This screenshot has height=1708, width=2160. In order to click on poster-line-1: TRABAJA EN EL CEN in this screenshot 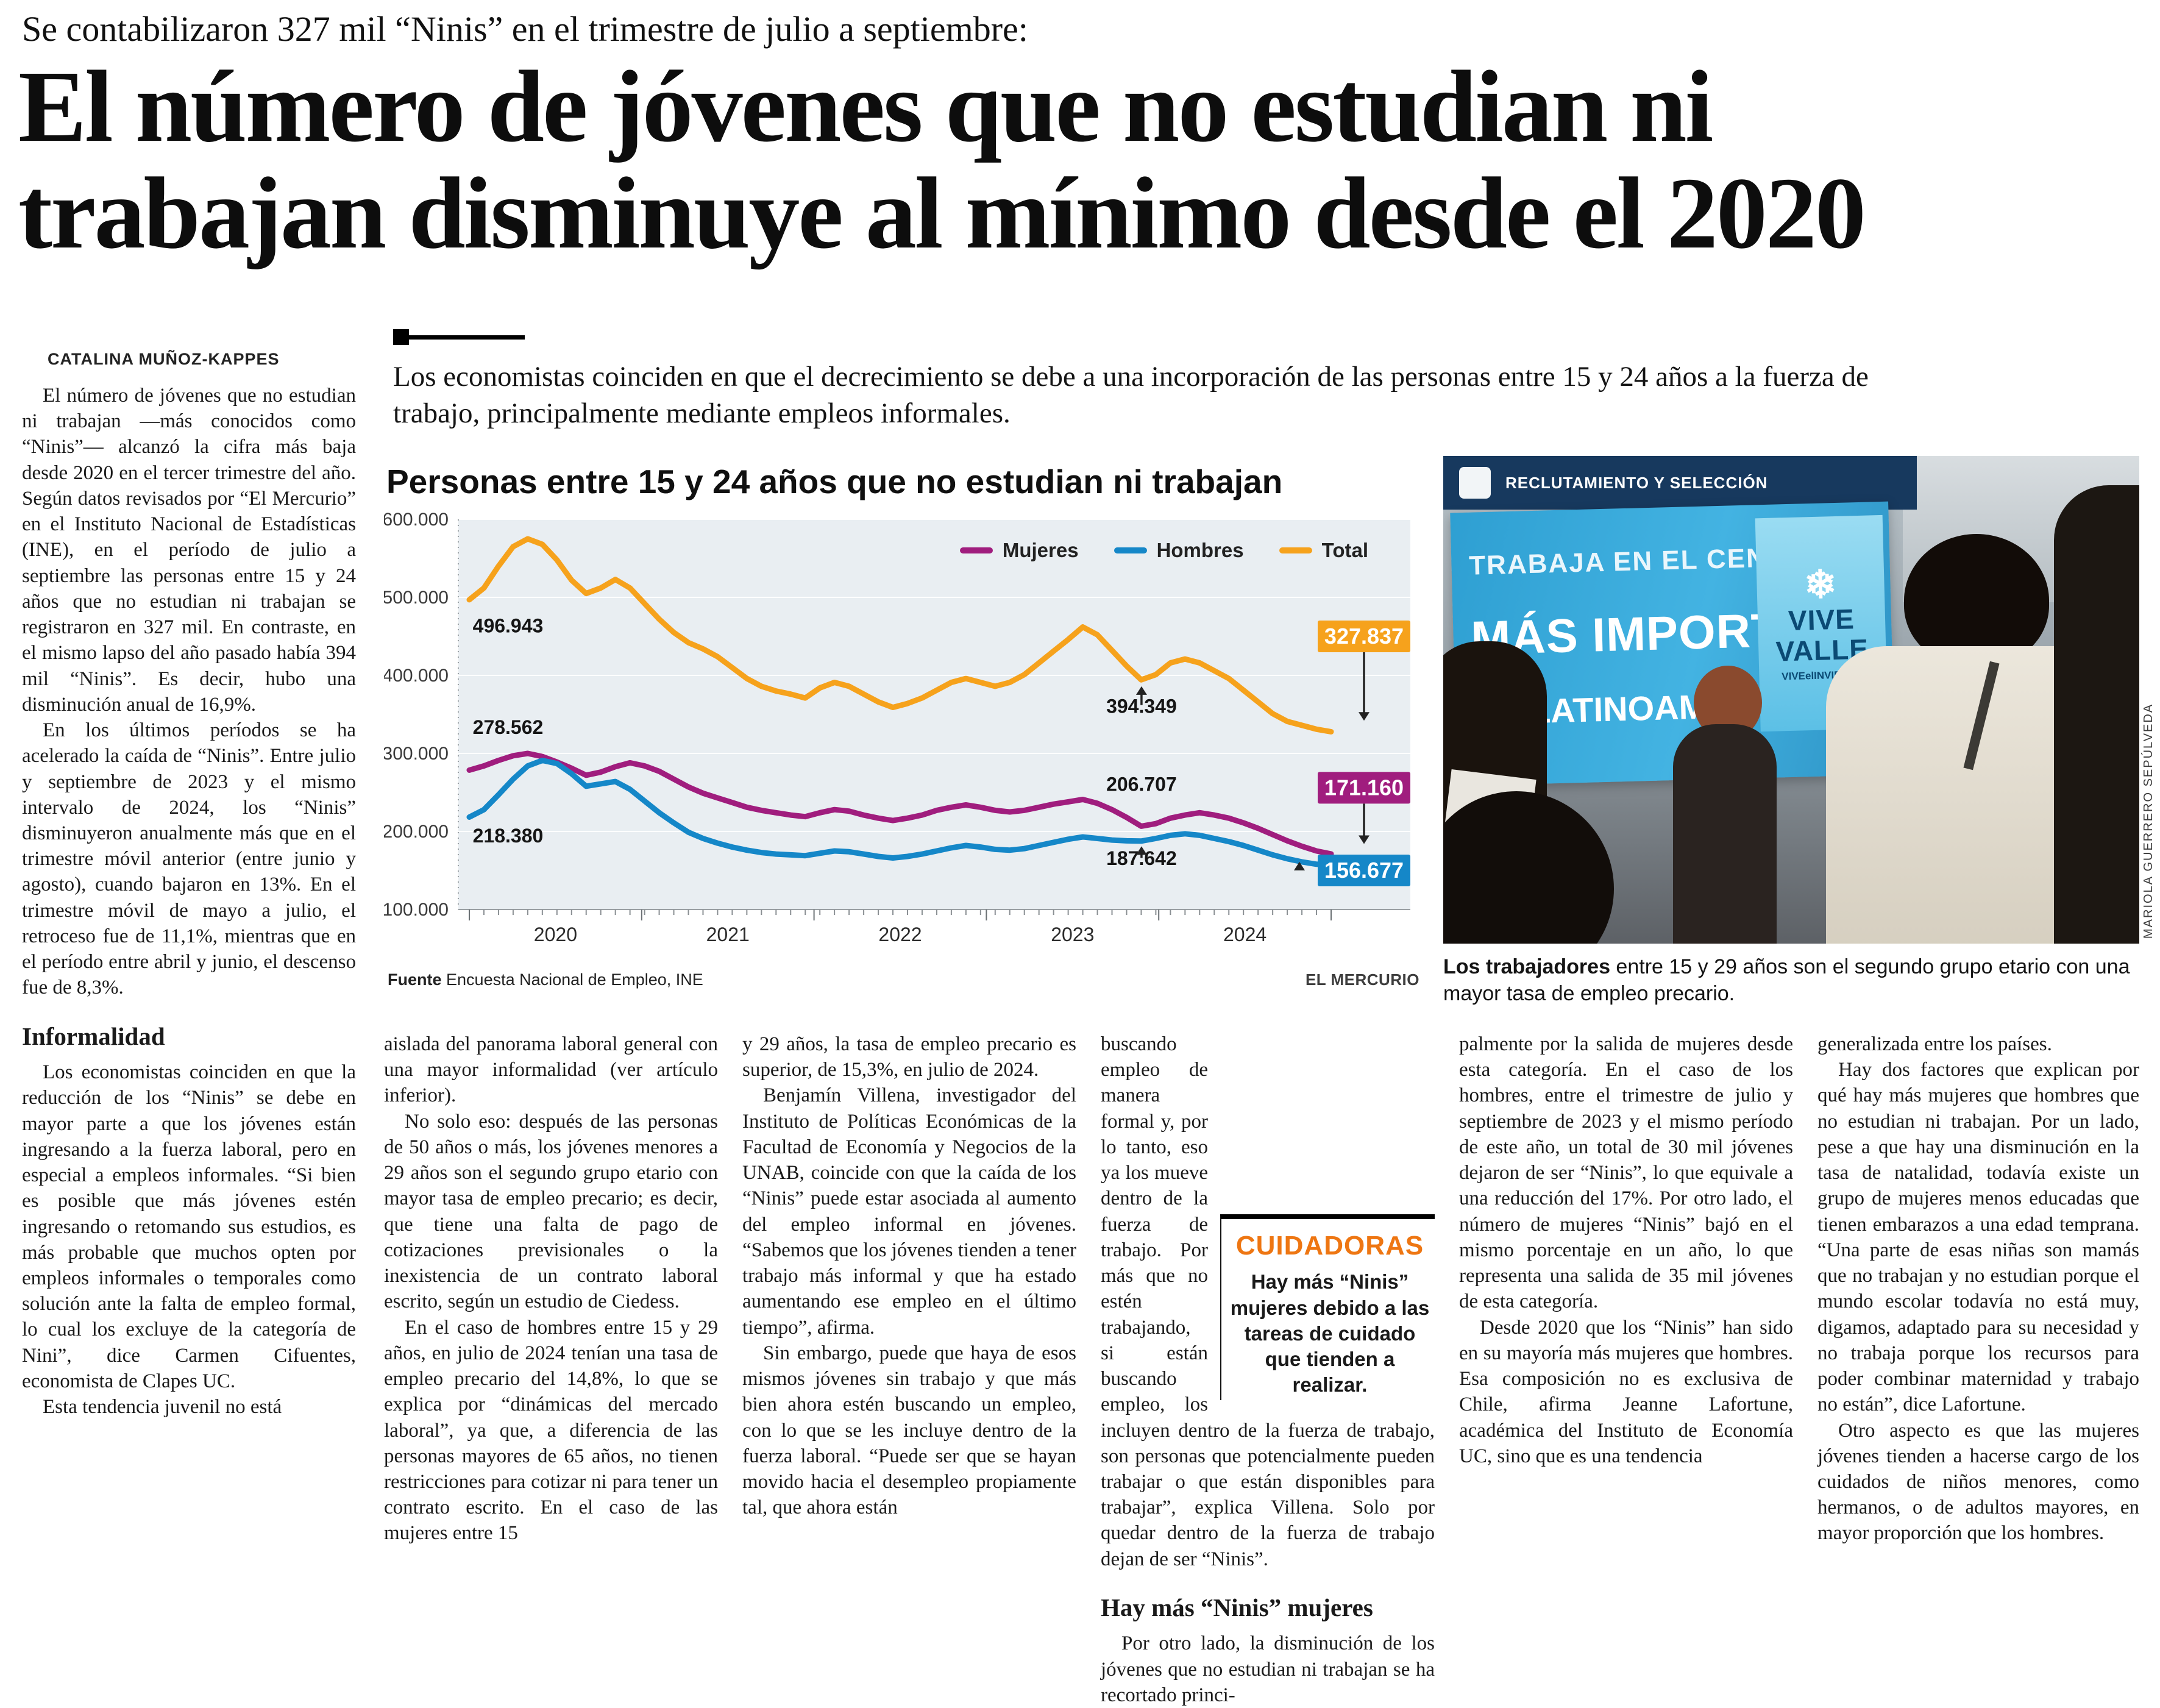, I will do `click(1618, 562)`.